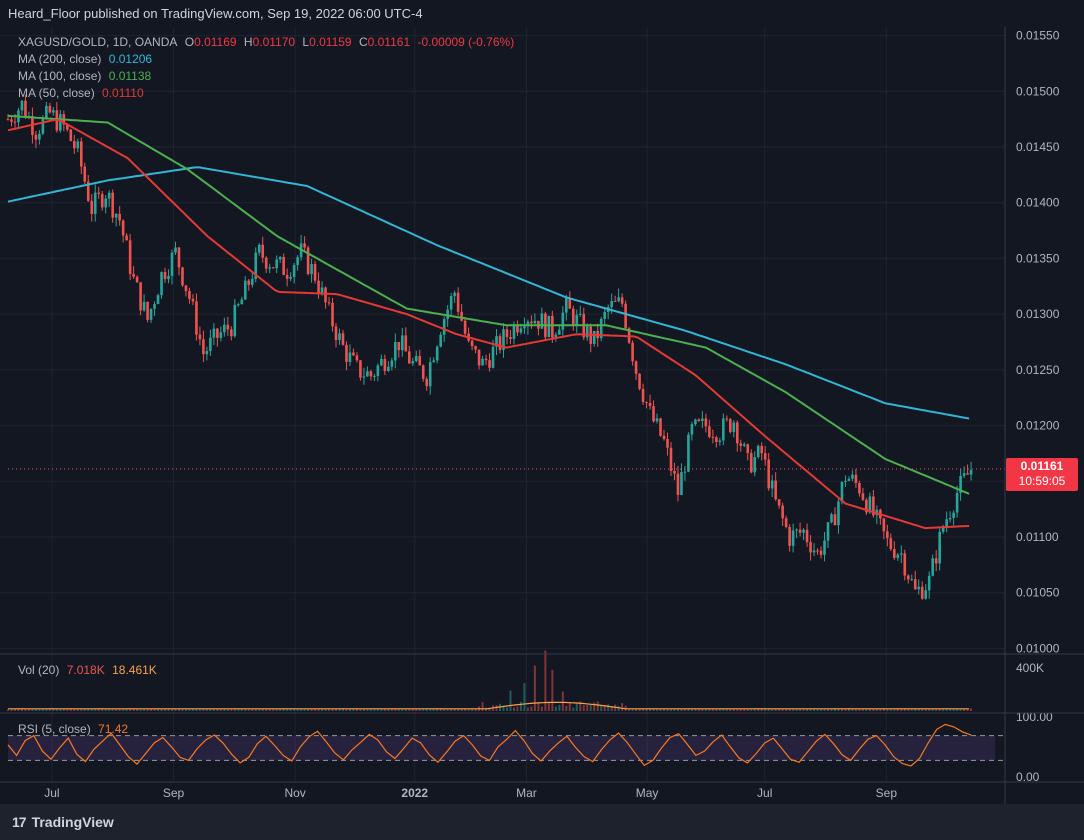  I want to click on ma50-label: MA (50, close), so click(56, 93).